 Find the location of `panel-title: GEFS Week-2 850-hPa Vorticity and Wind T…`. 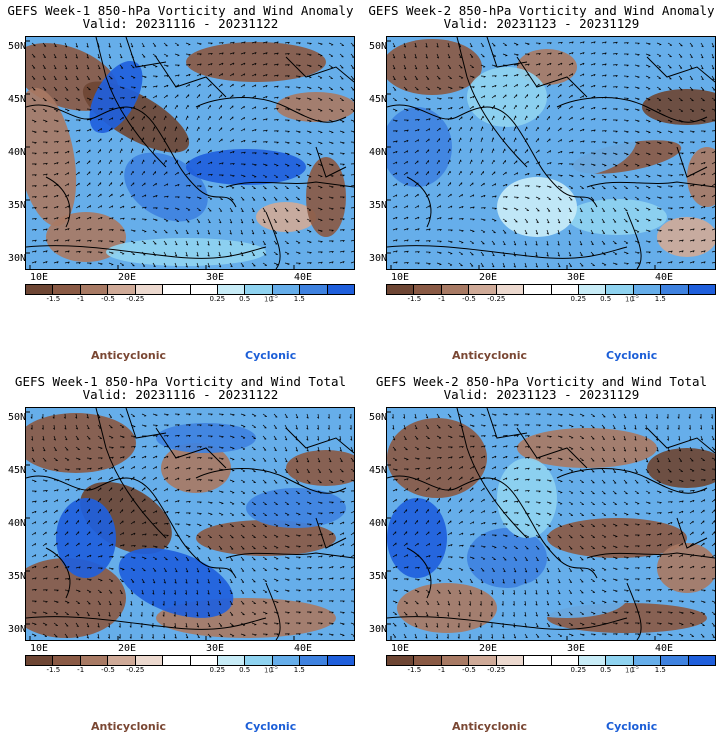

panel-title: GEFS Week-2 850-hPa Vorticity and Wind T… is located at coordinates (541, 381).